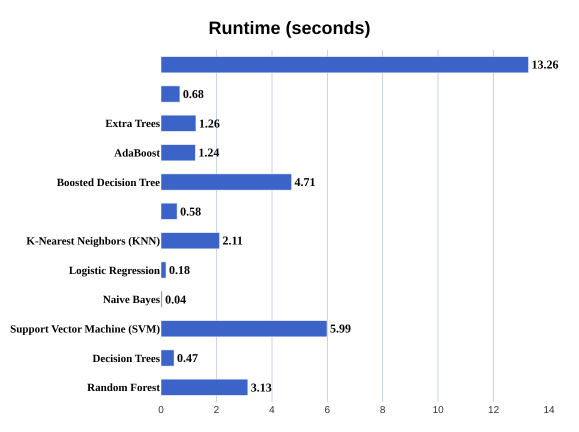 This screenshot has height=432, width=579. Describe the element at coordinates (549, 410) in the screenshot. I see `x-tick-label: 14` at that location.